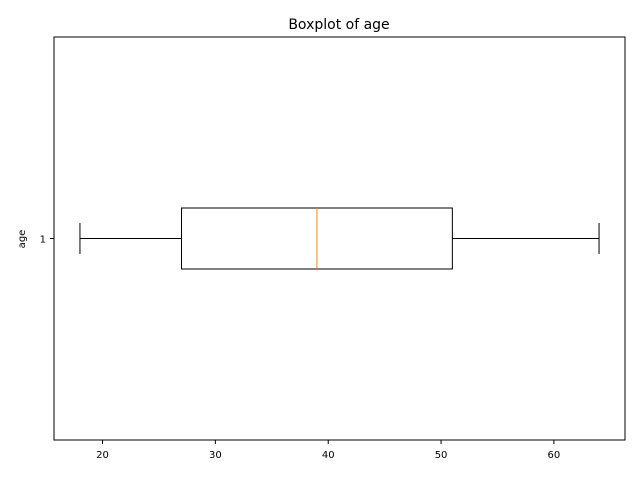 The image size is (640, 480). I want to click on box-group, so click(339, 238).